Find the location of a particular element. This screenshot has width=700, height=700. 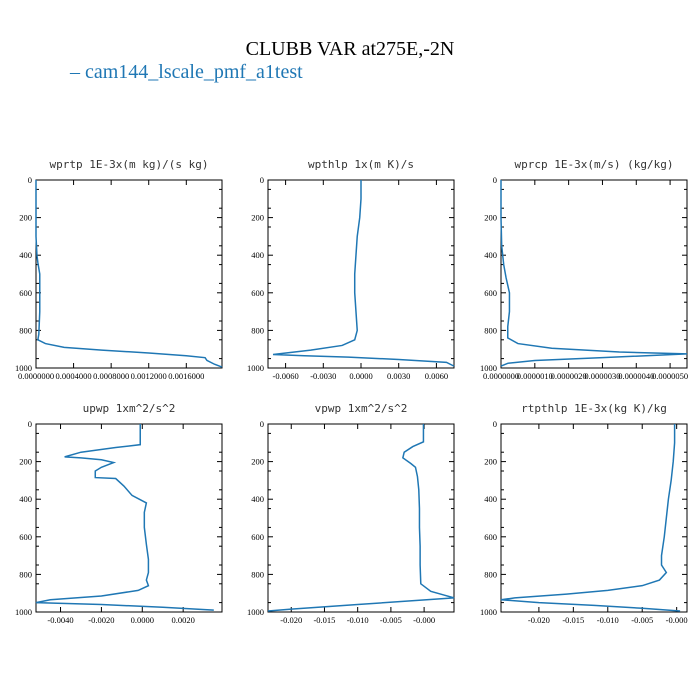

panel-title: wprtp 1E-3x(m kg)/(s kg) is located at coordinates (129, 164).